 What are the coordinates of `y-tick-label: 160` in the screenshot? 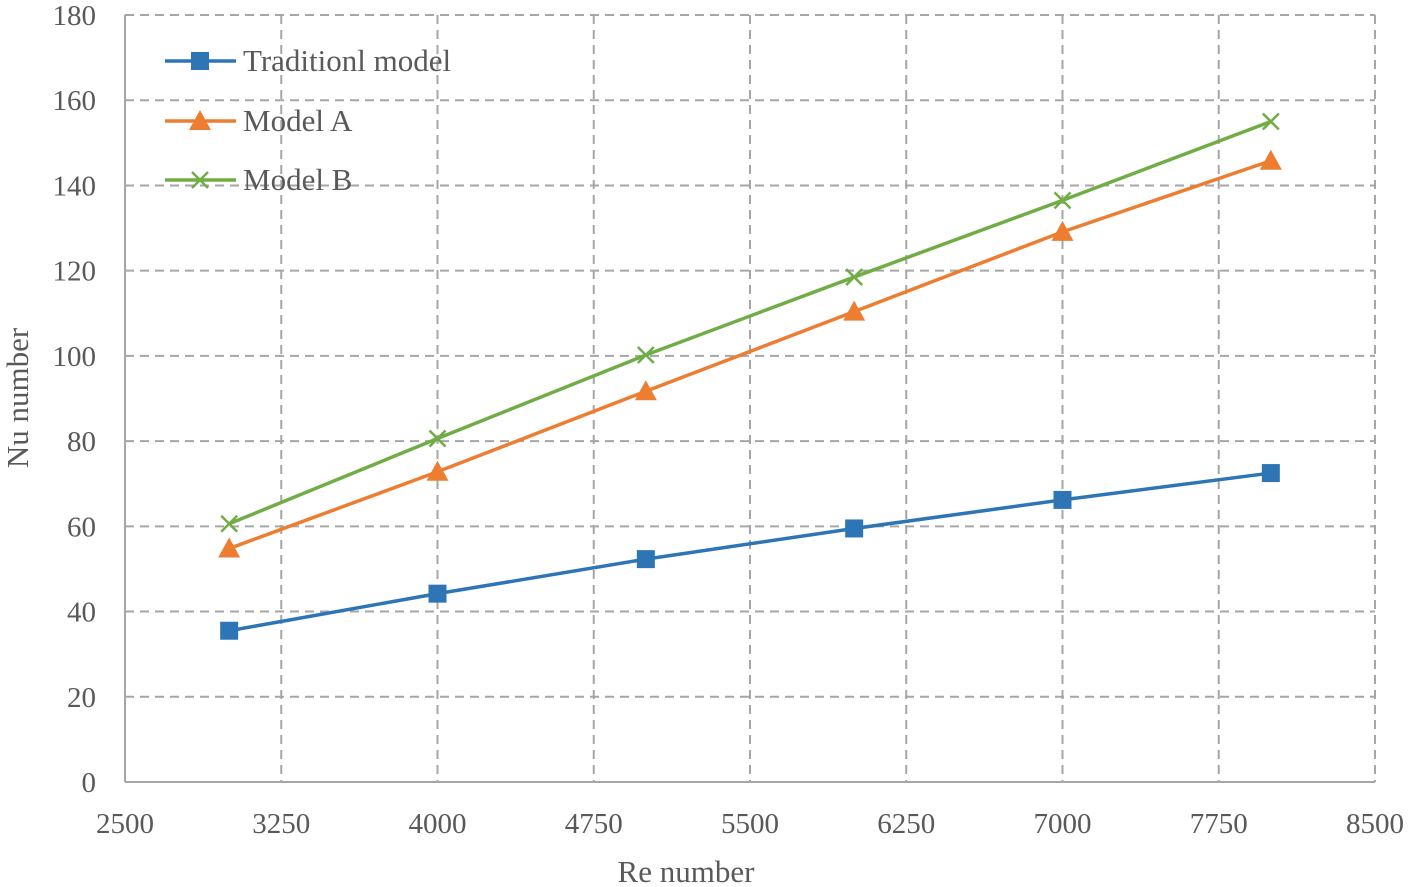 It's located at (75, 101).